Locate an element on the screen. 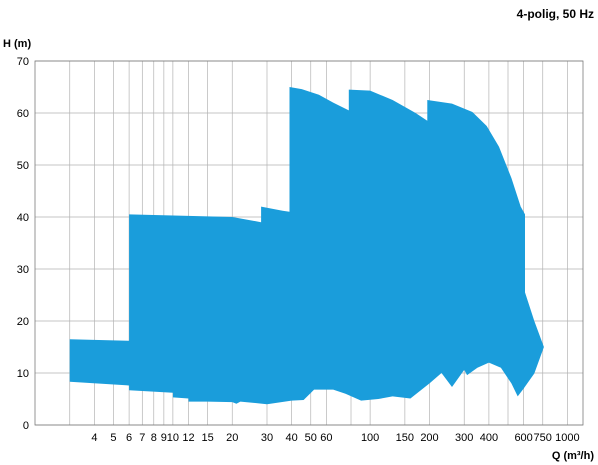  x-tick-label: 50 is located at coordinates (311, 438).